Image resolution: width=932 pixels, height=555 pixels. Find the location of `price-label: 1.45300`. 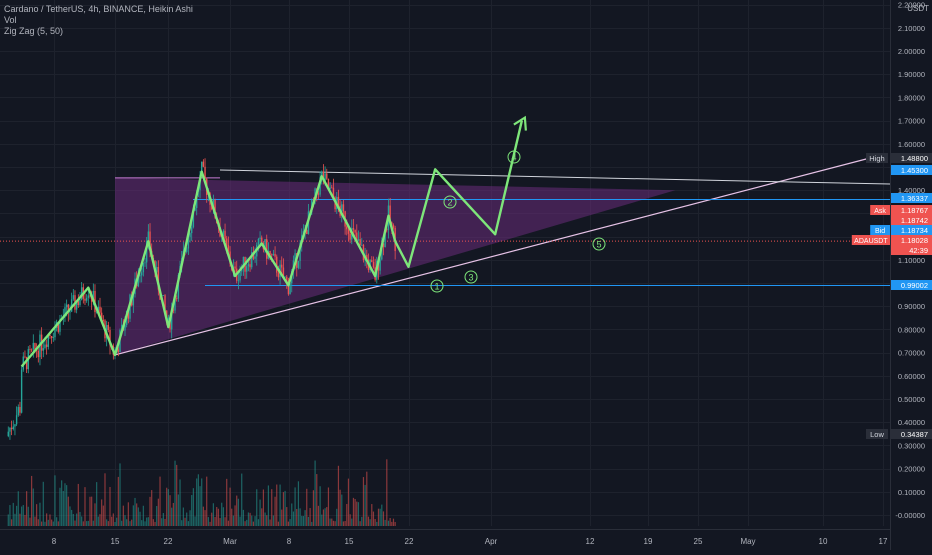

price-label: 1.45300 is located at coordinates (911, 170).